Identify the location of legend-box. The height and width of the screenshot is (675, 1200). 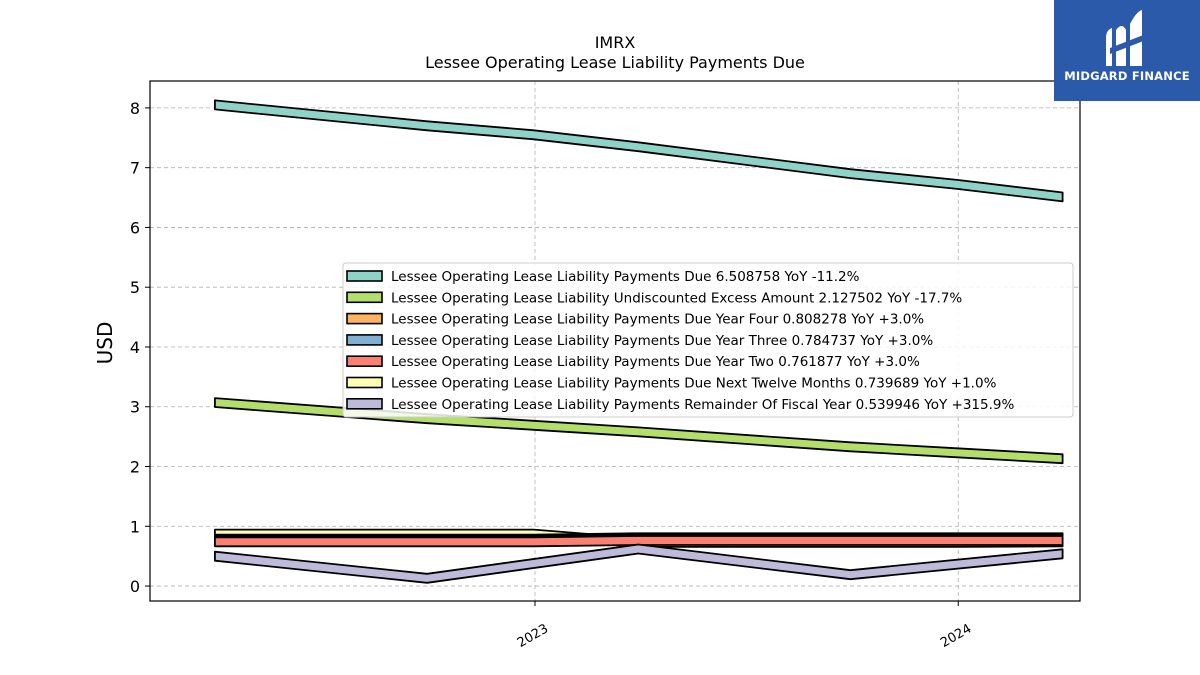
(708, 340).